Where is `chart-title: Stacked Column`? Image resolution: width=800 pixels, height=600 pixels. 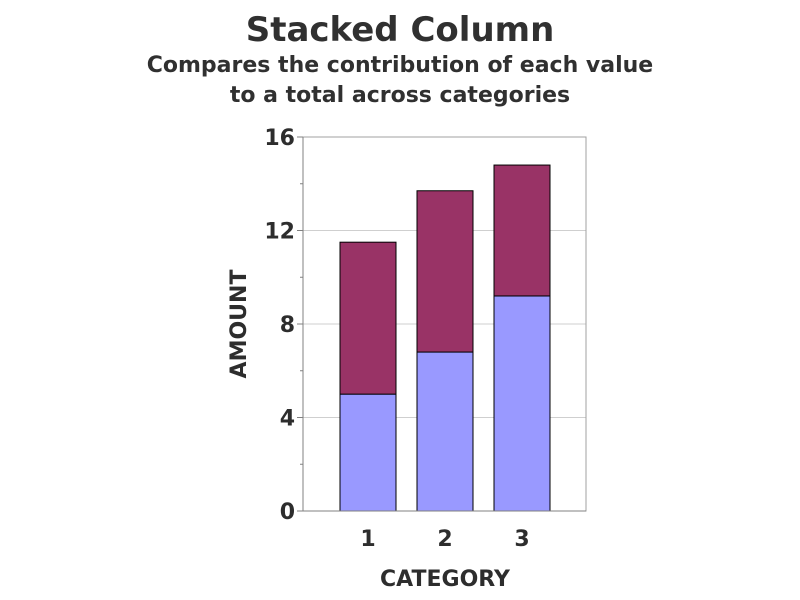
chart-title: Stacked Column is located at coordinates (400, 30).